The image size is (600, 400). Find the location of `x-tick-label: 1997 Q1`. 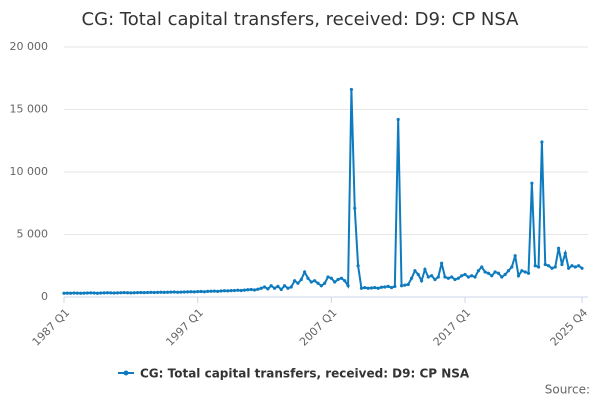

x-tick-label: 1997 Q1 is located at coordinates (184, 327).